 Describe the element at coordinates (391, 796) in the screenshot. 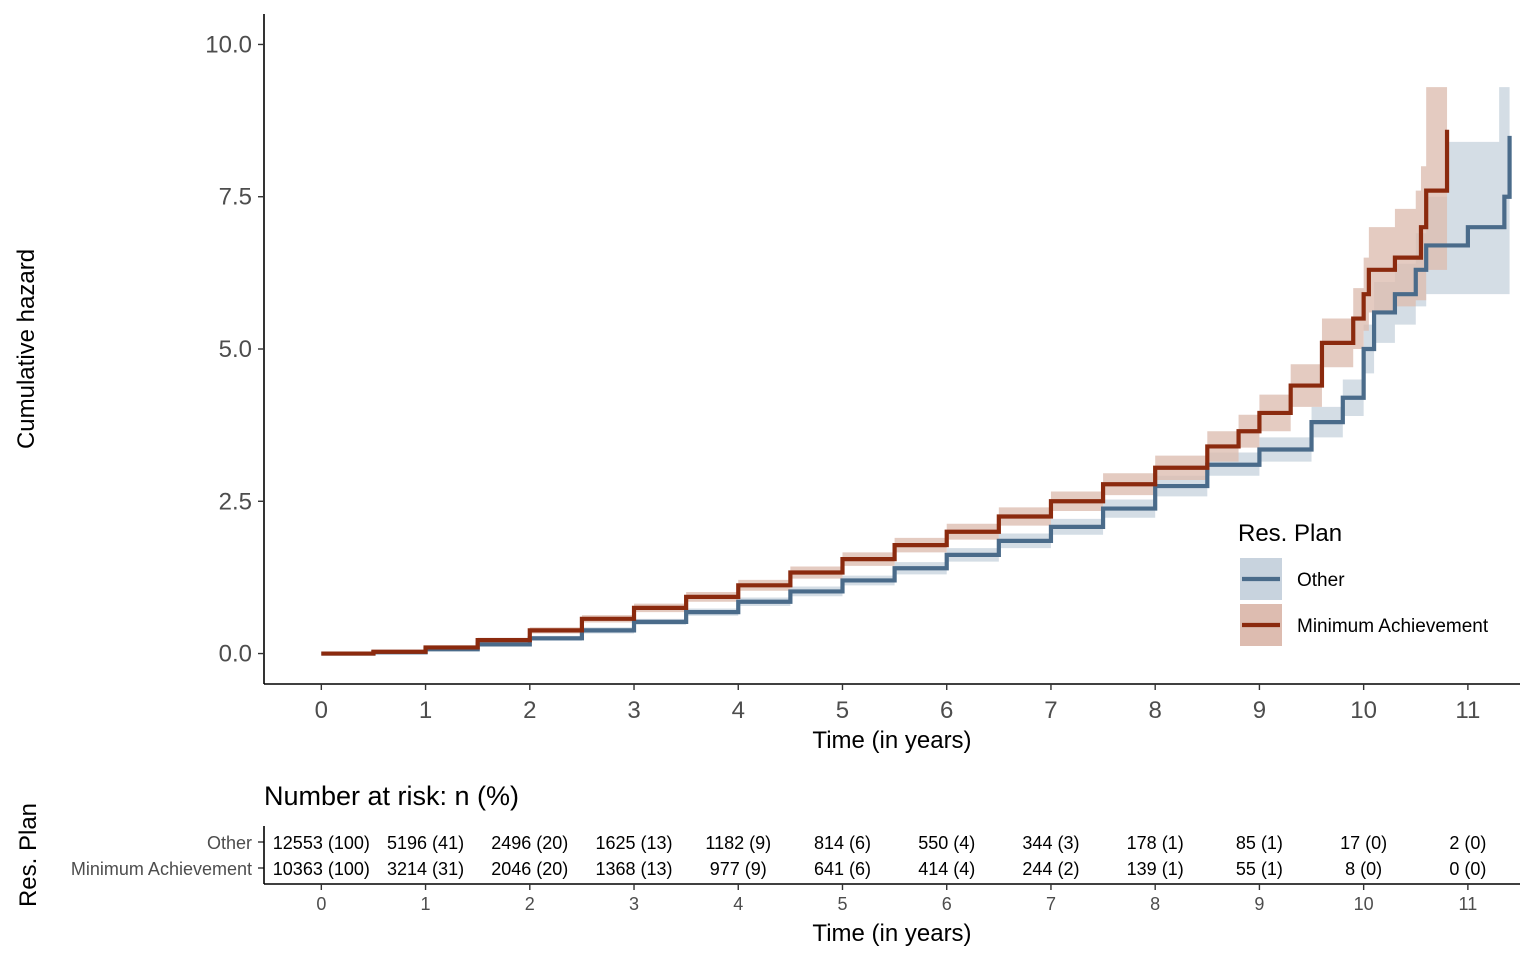

I see `risk-table-title: Number at risk: n (%)` at that location.